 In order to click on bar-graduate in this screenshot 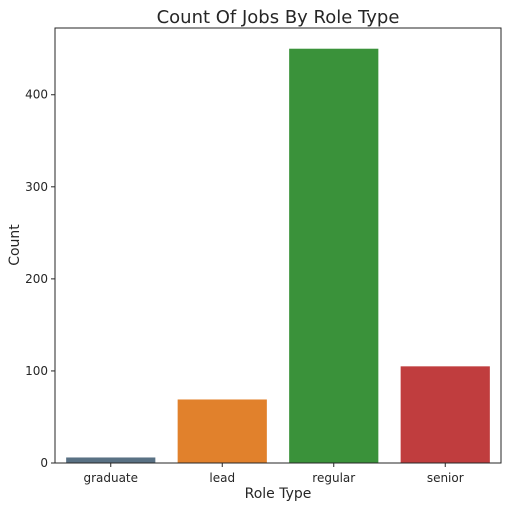, I will do `click(111, 460)`.